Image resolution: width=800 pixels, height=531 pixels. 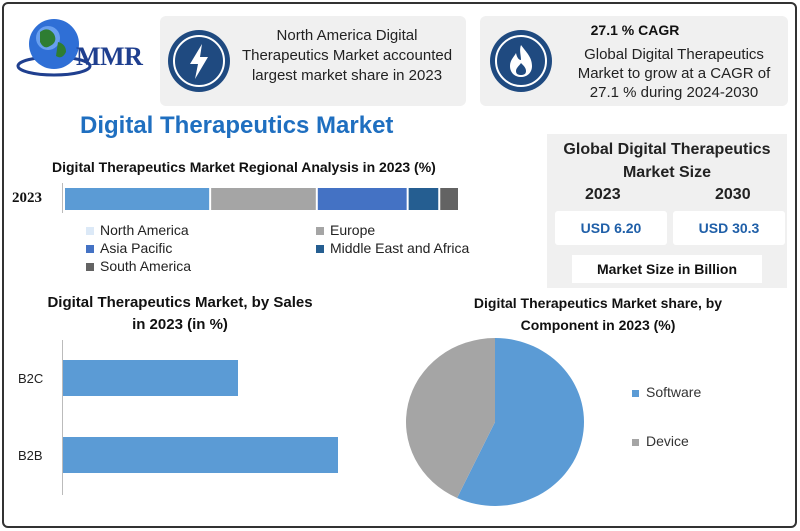 What do you see at coordinates (729, 228) in the screenshot?
I see `market-size-value-2030: USD 30.3` at bounding box center [729, 228].